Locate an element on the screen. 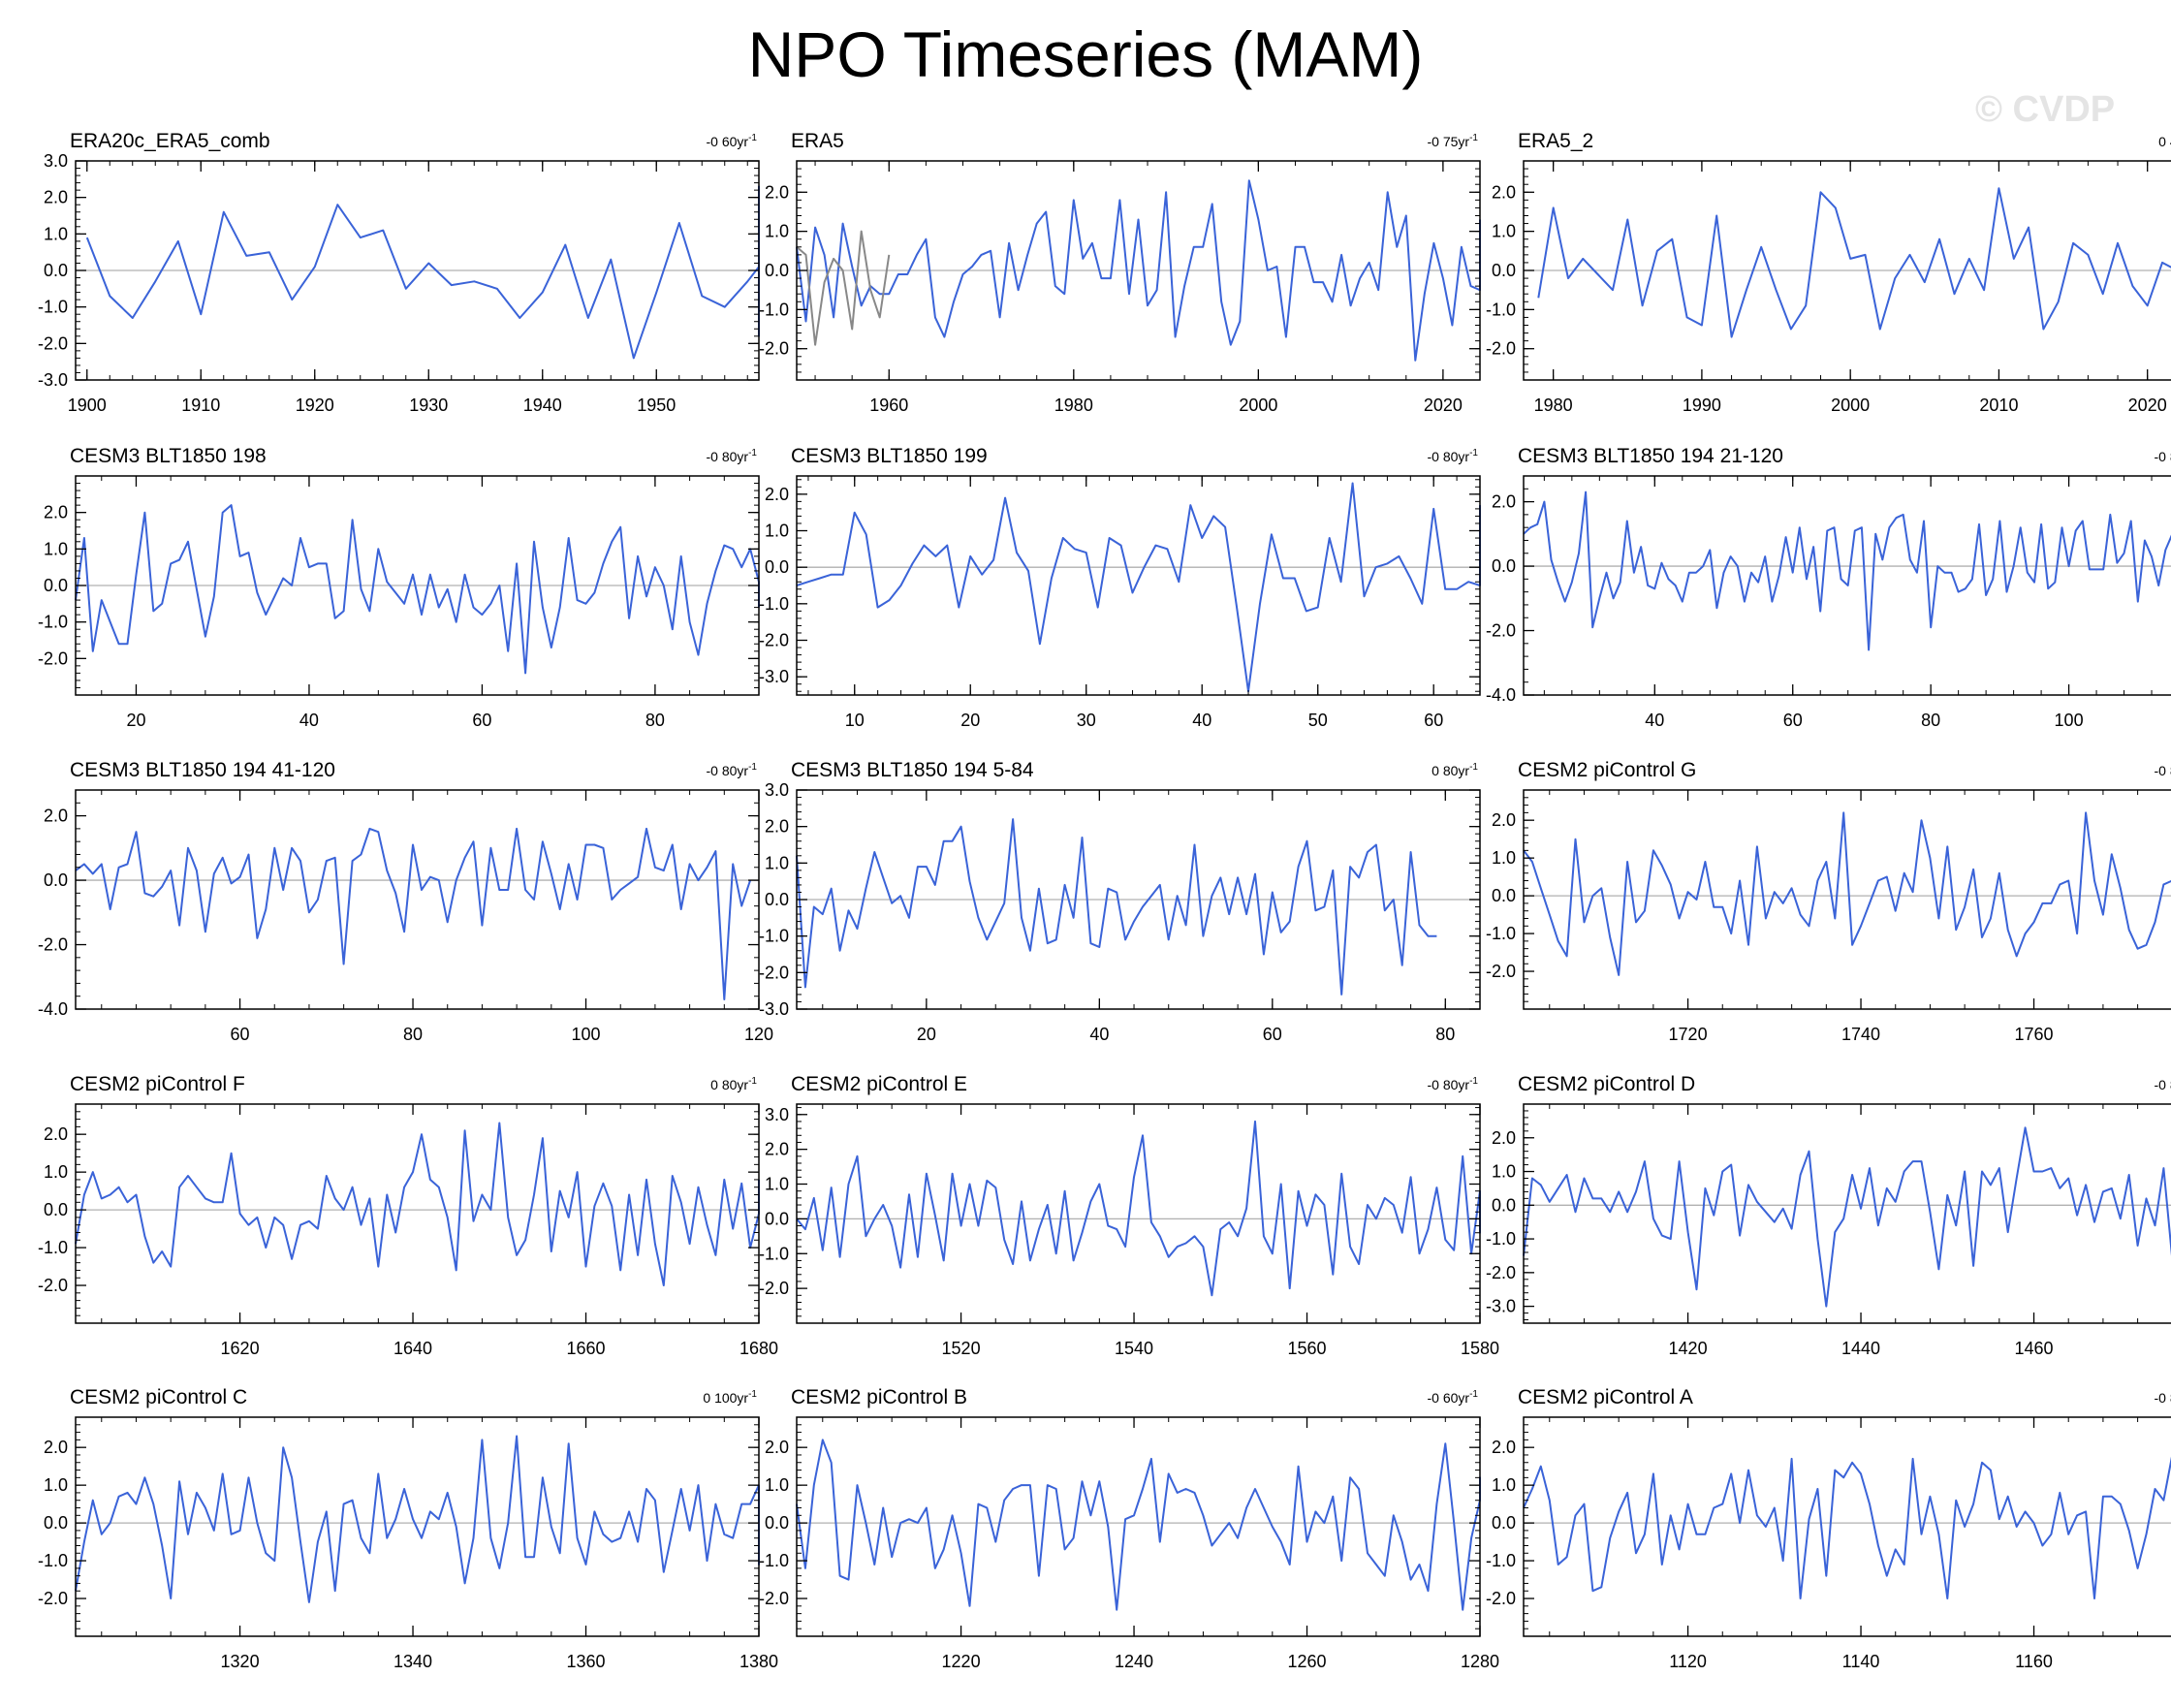 The image size is (2171, 1708). x-tick-label: 2000 is located at coordinates (1850, 405).